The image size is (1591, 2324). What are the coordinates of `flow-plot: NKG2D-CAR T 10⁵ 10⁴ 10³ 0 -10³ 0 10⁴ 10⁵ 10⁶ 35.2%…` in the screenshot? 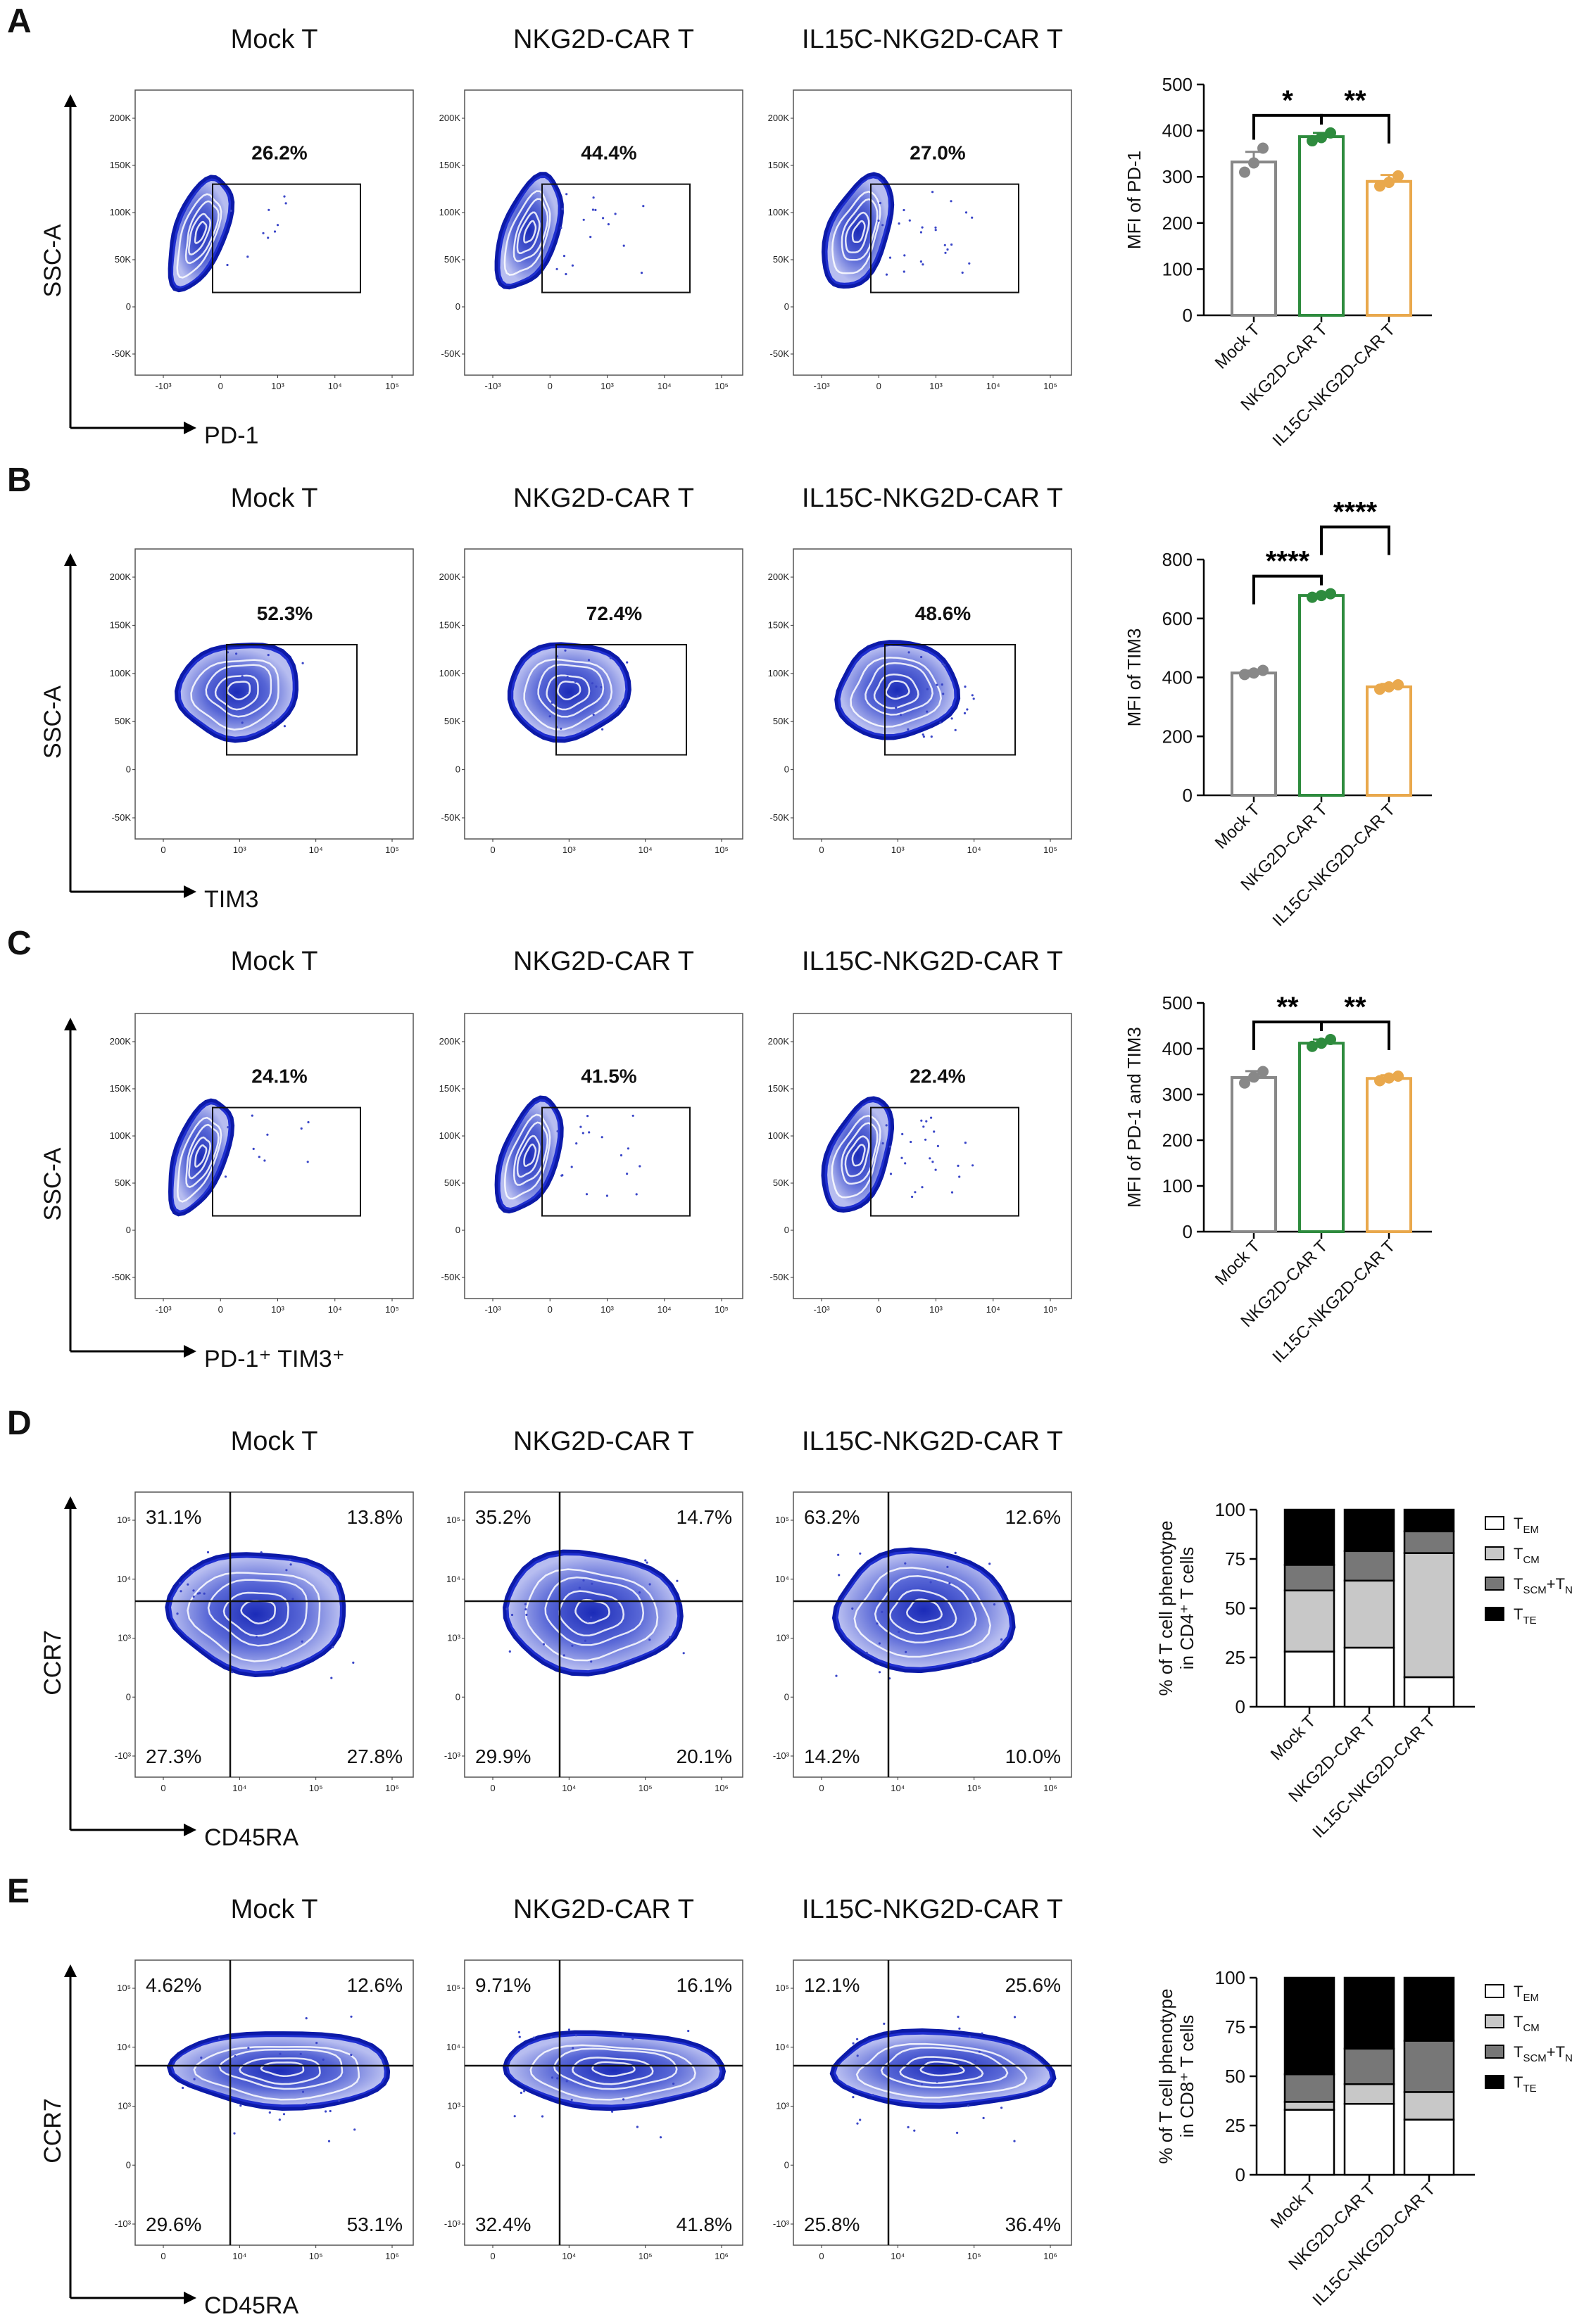 It's located at (593, 1610).